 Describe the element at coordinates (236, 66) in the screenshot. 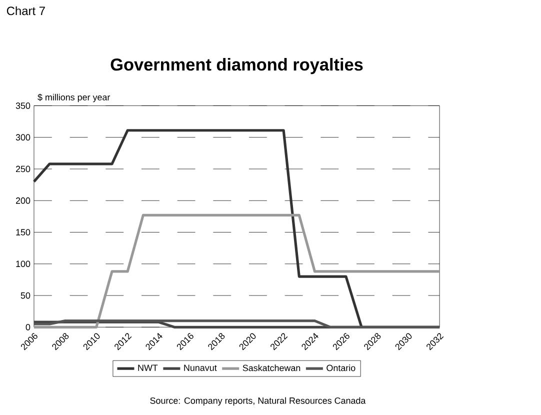

I see `chart-title: Government diamond royalties` at that location.